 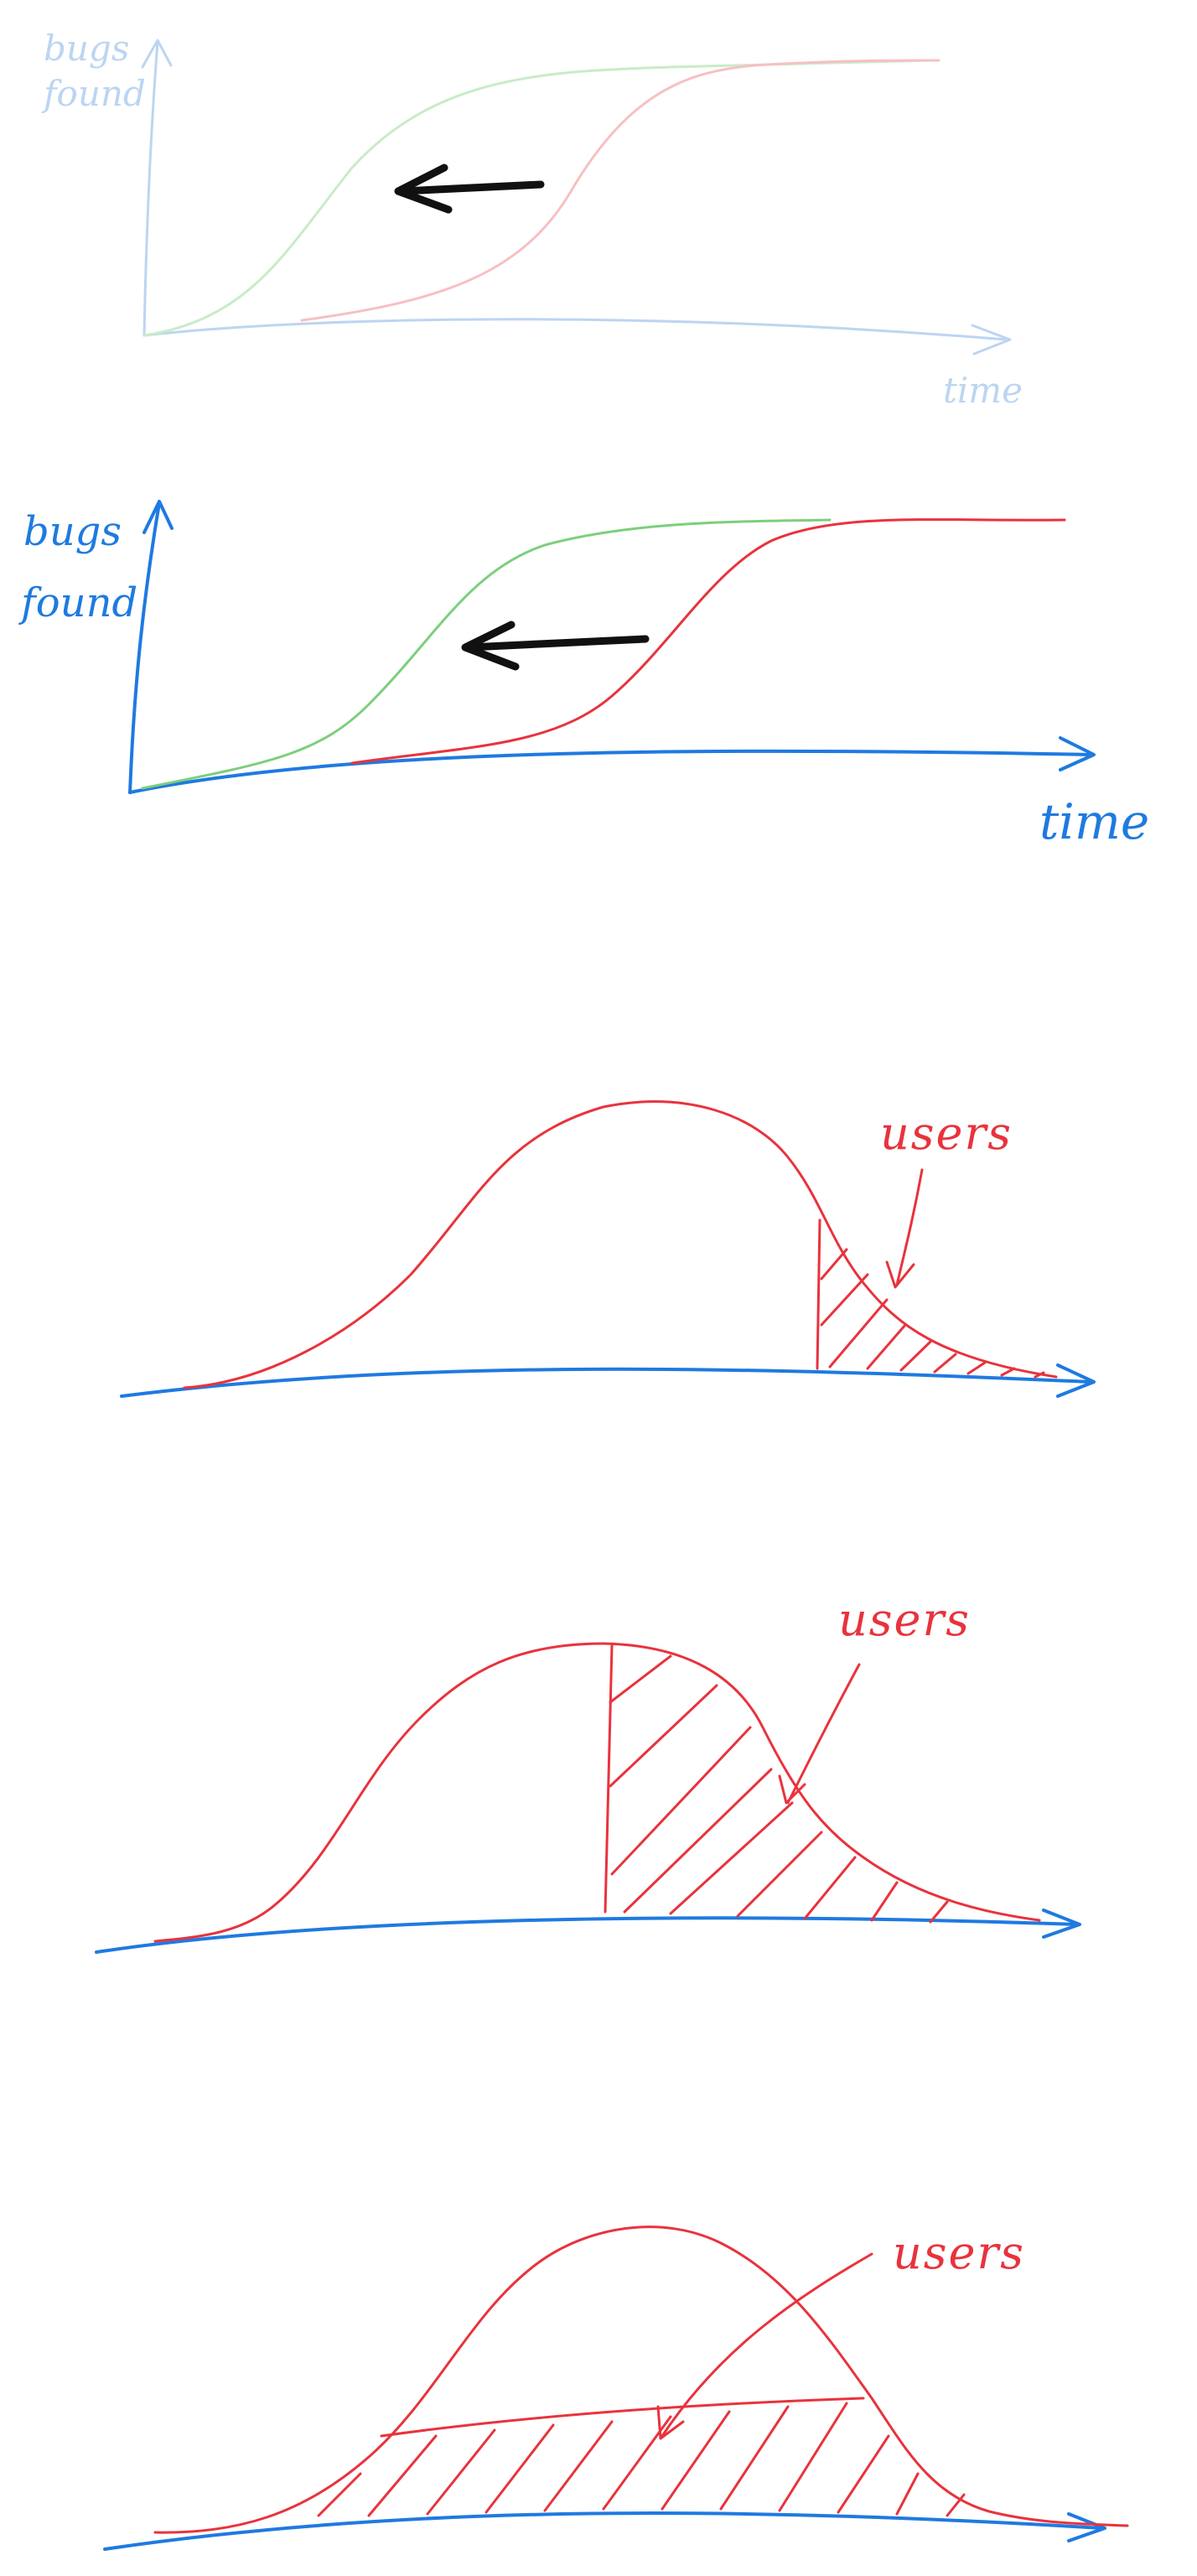 What do you see at coordinates (157, 54) in the screenshot?
I see `sketch-1-y-arrowhead` at bounding box center [157, 54].